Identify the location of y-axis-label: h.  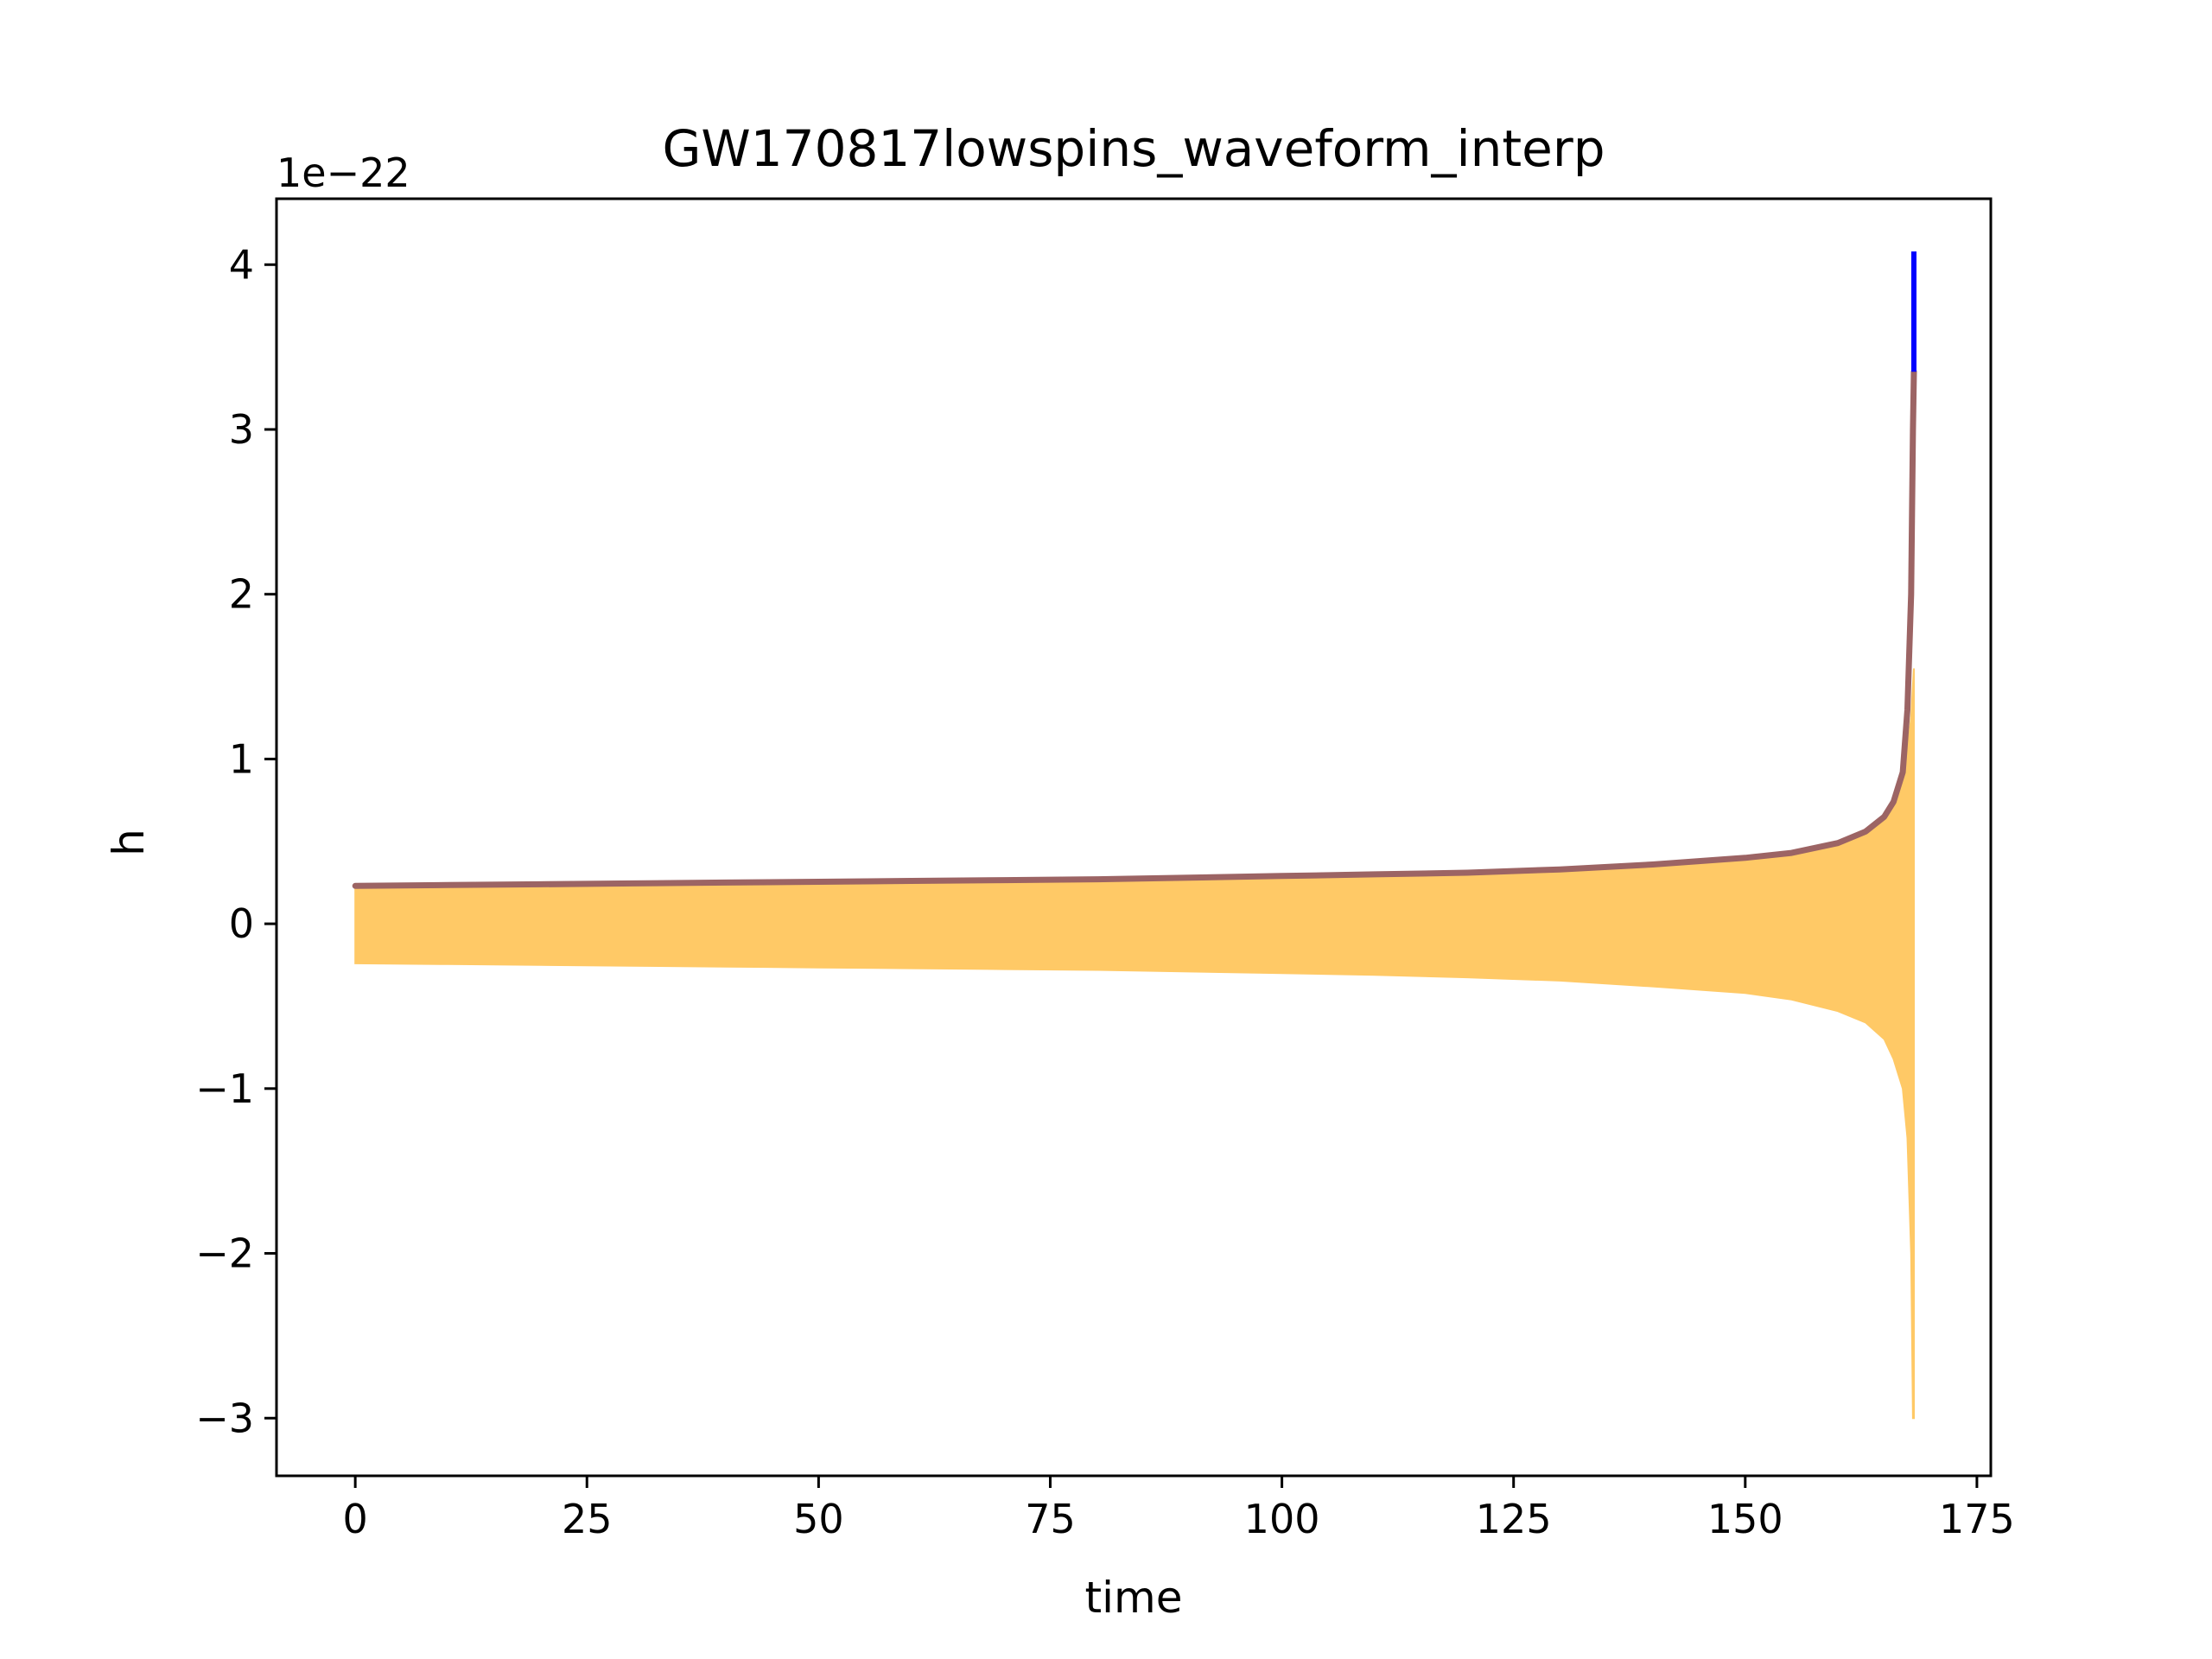
(129, 842).